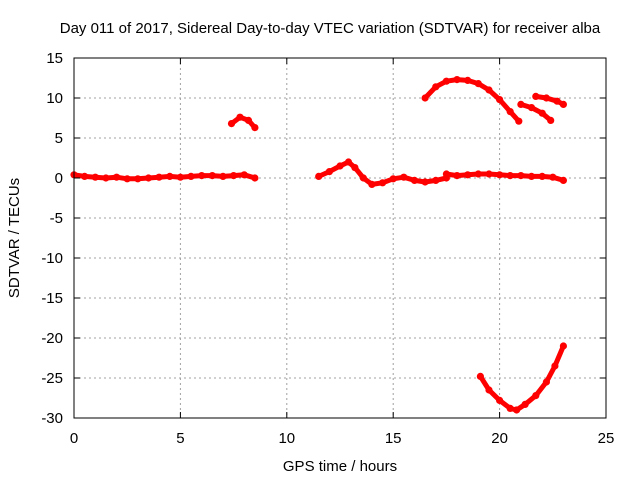 The image size is (640, 480). I want to click on x-tick-label: 10, so click(286, 438).